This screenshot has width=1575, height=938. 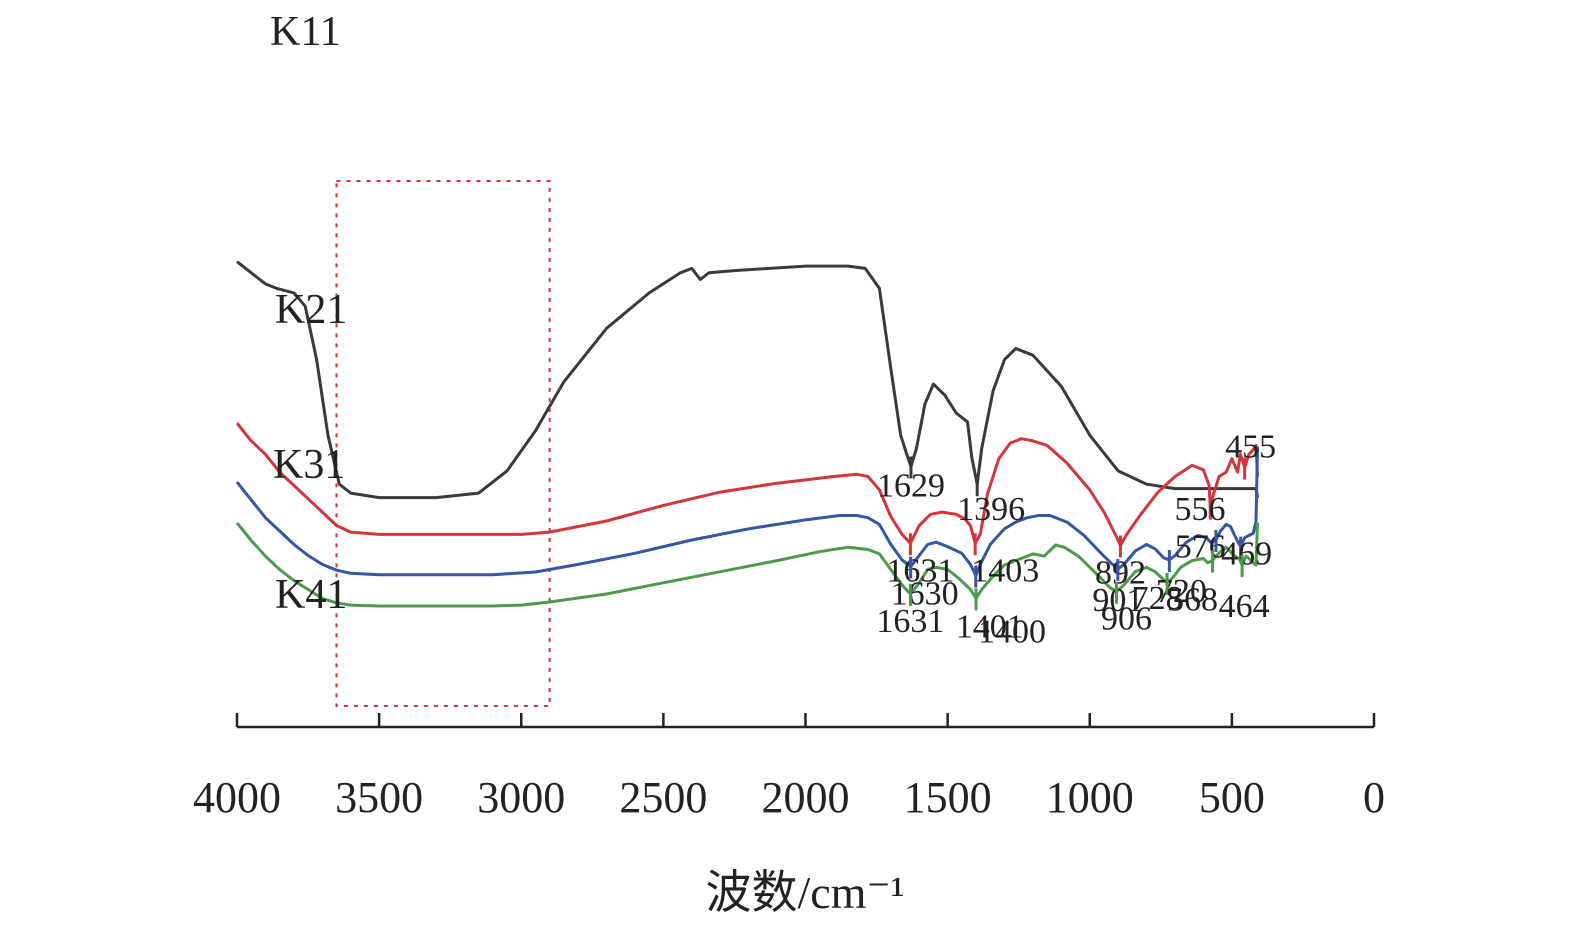 What do you see at coordinates (1250, 447) in the screenshot?
I see `peak-label-k21-455: 455` at bounding box center [1250, 447].